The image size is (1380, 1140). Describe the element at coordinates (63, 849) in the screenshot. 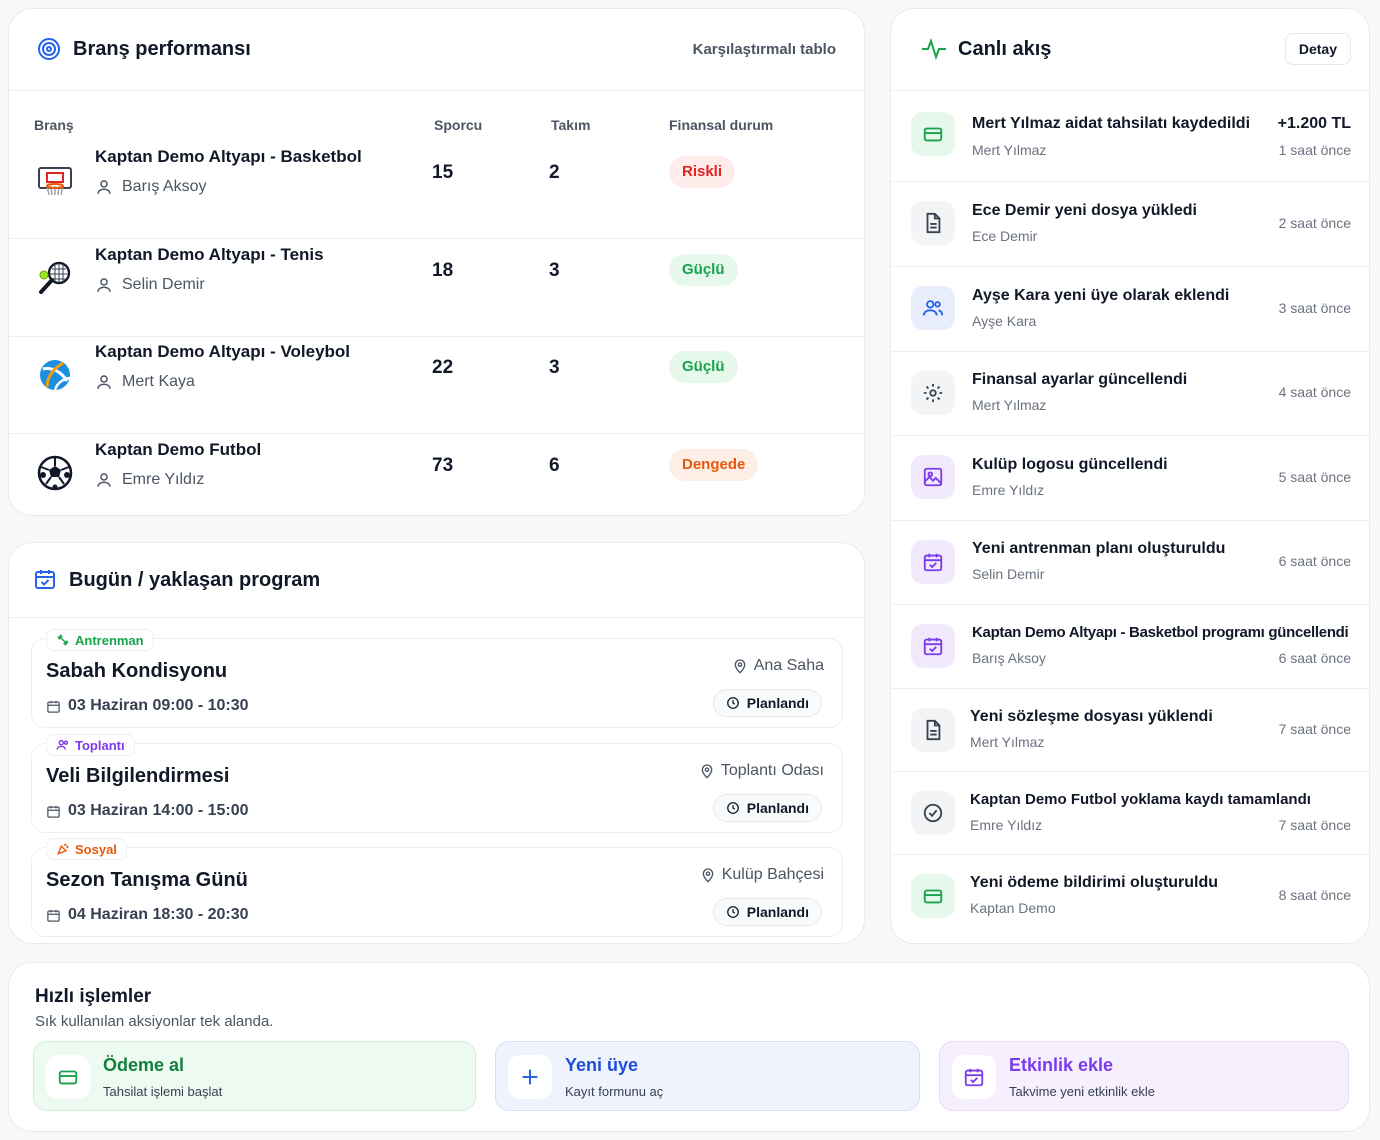

I see `confetti-icon` at that location.